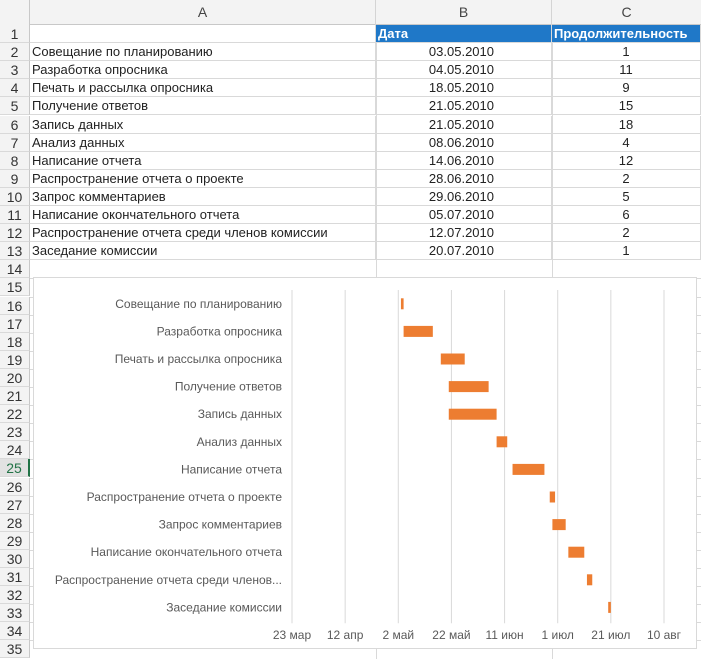  Describe the element at coordinates (203, 88) in the screenshot. I see `task-name-cell: Печать и рассылка опросника` at that location.